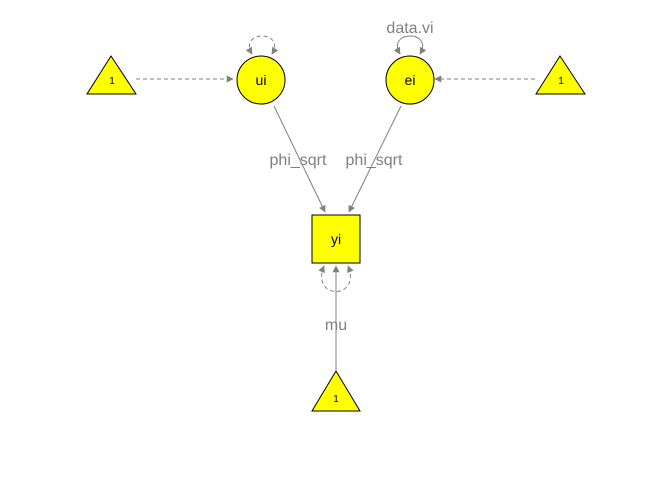 This screenshot has height=480, width=672. What do you see at coordinates (336, 278) in the screenshot?
I see `yi-residual-loop` at bounding box center [336, 278].